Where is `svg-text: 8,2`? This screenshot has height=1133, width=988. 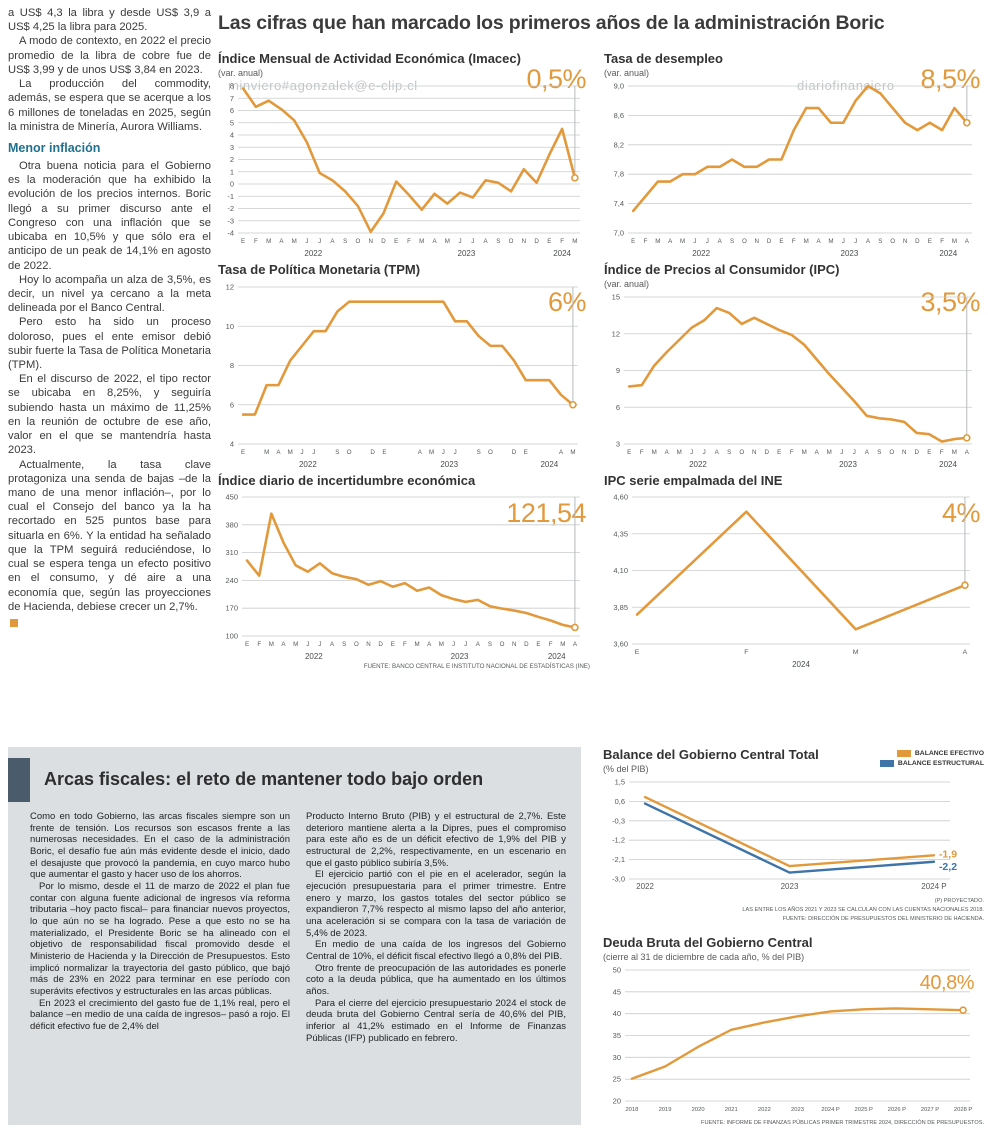 svg-text: 8,2 is located at coordinates (619, 144).